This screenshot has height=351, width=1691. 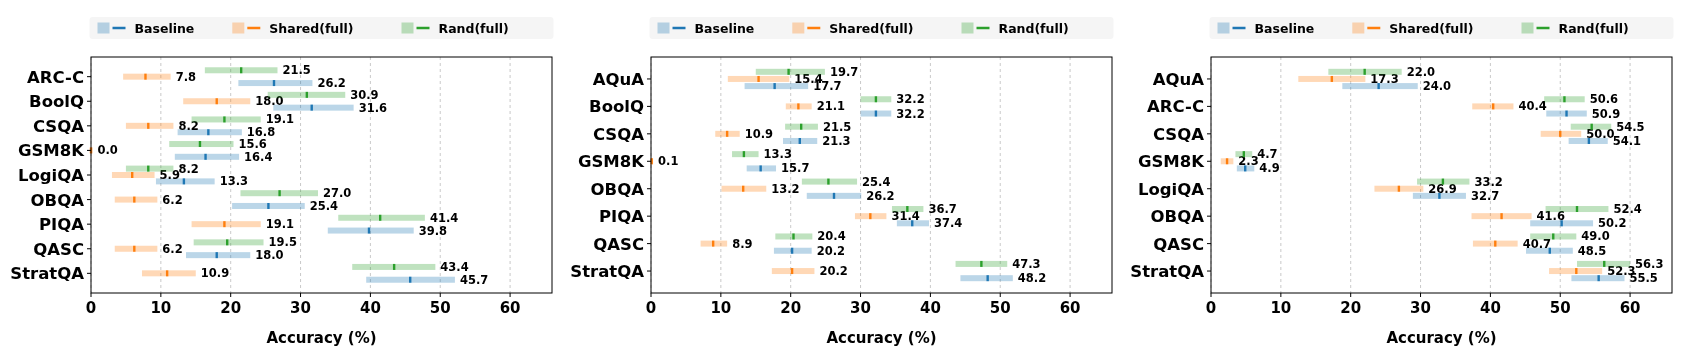 I want to click on text: 39.8, so click(x=433, y=230).